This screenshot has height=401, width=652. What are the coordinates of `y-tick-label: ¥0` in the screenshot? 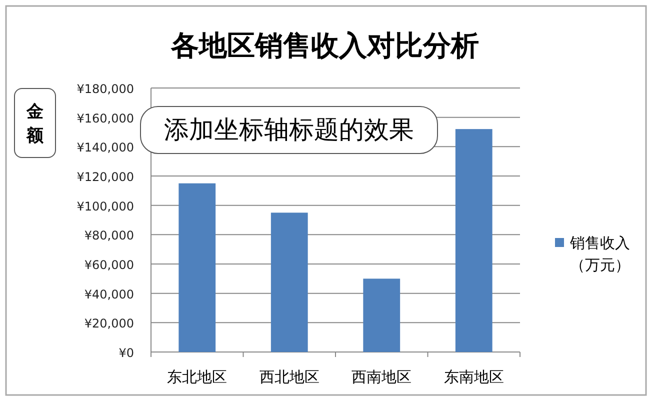 It's located at (126, 353).